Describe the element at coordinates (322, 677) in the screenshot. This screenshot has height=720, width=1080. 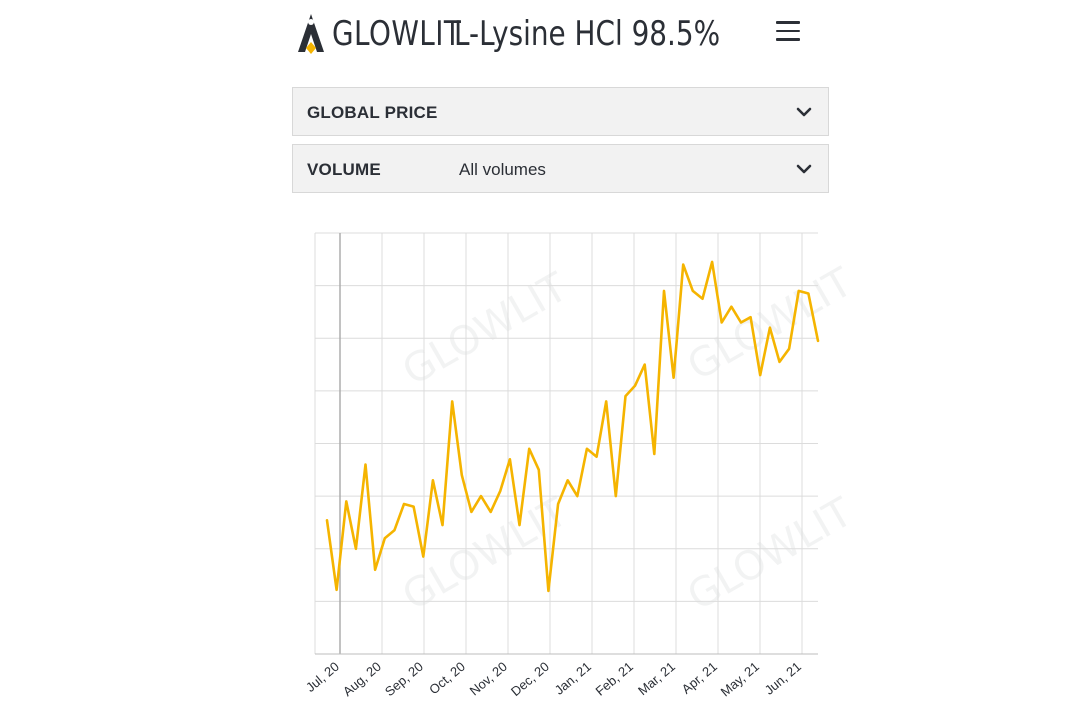
I see `x-tick-label: Jul, 20` at that location.